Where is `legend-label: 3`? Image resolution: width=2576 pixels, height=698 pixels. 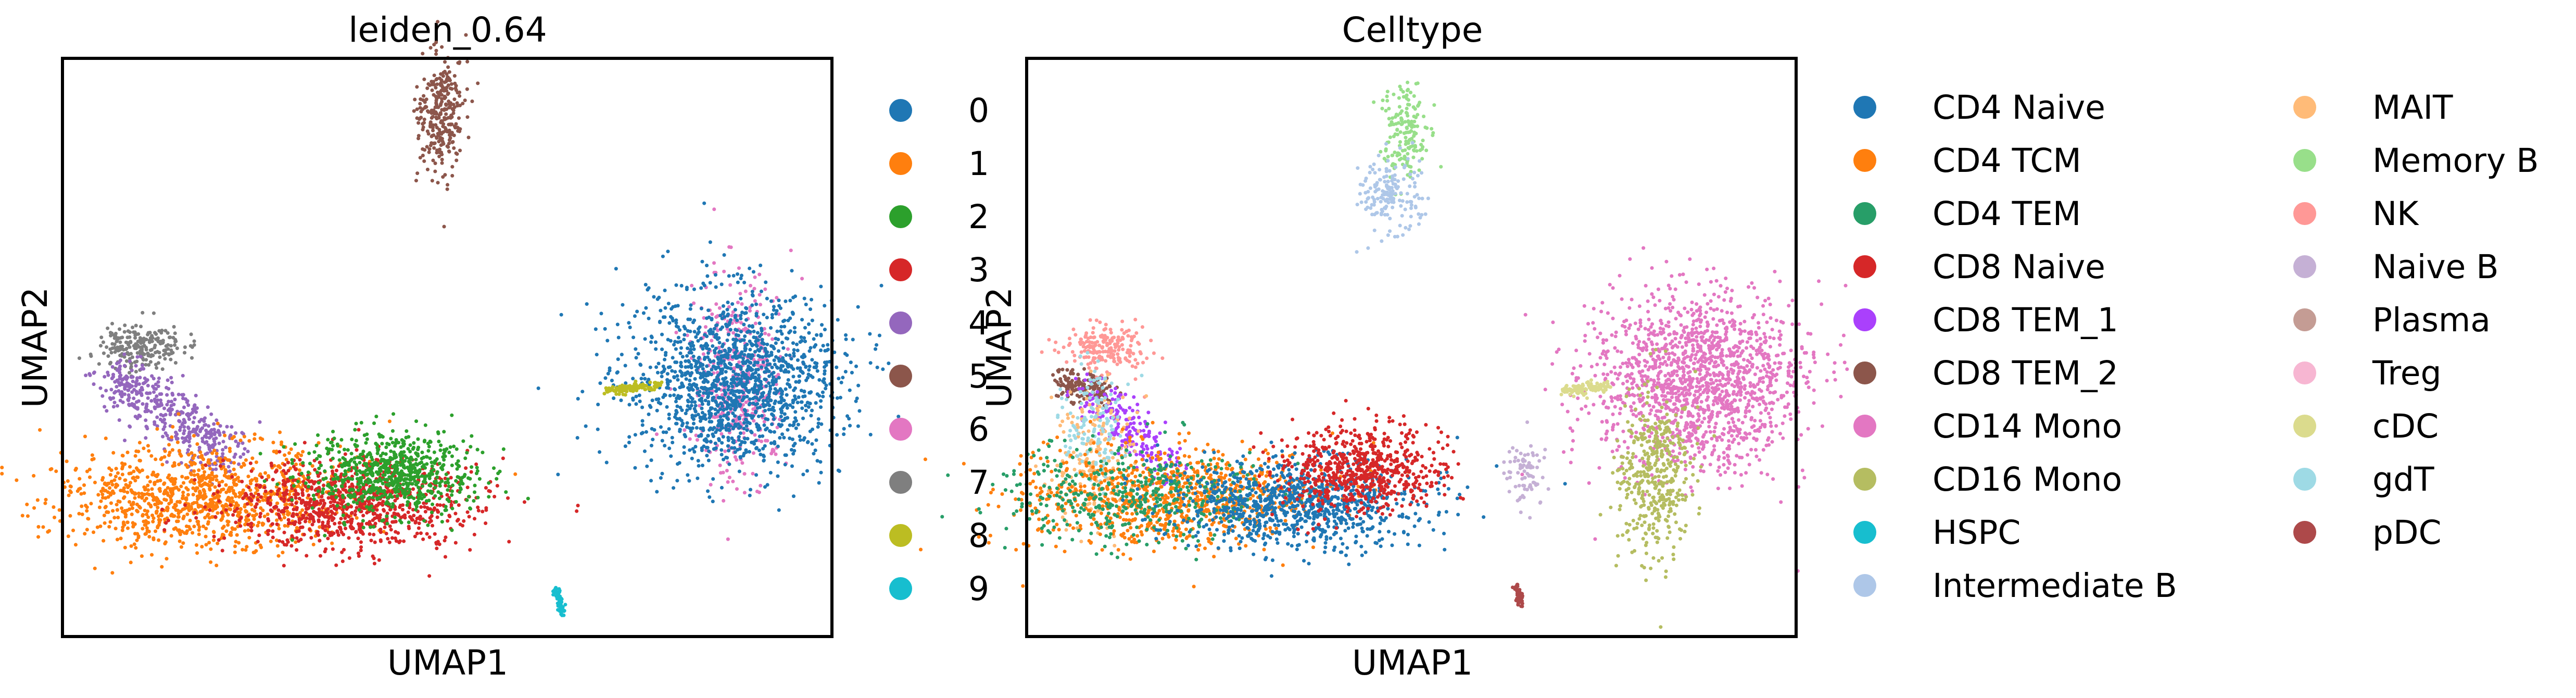 legend-label: 3 is located at coordinates (978, 270).